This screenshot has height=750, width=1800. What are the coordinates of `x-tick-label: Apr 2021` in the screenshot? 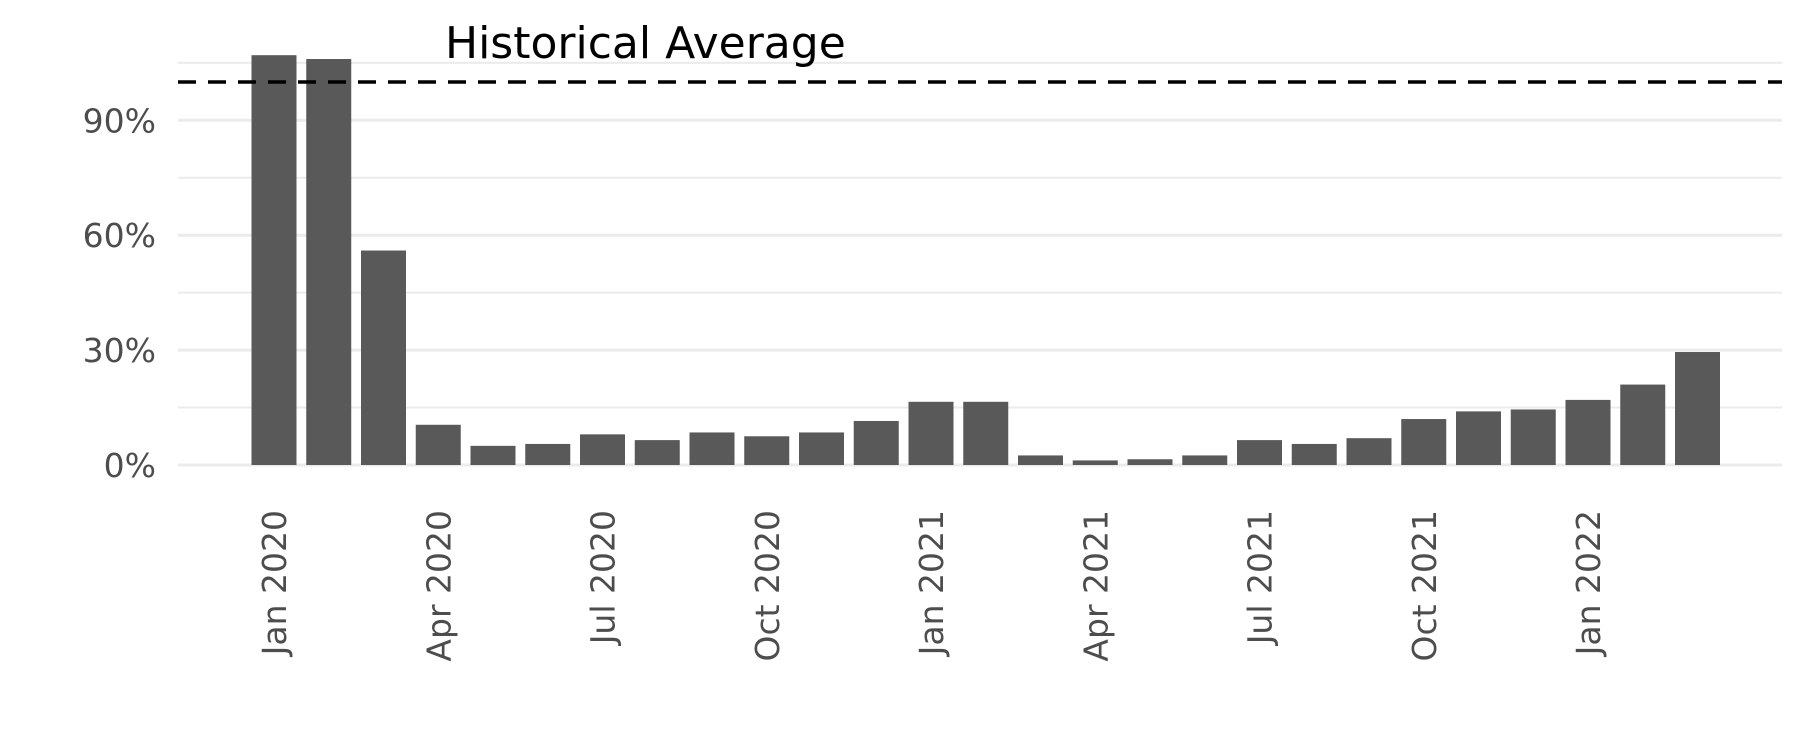 It's located at (1095, 586).